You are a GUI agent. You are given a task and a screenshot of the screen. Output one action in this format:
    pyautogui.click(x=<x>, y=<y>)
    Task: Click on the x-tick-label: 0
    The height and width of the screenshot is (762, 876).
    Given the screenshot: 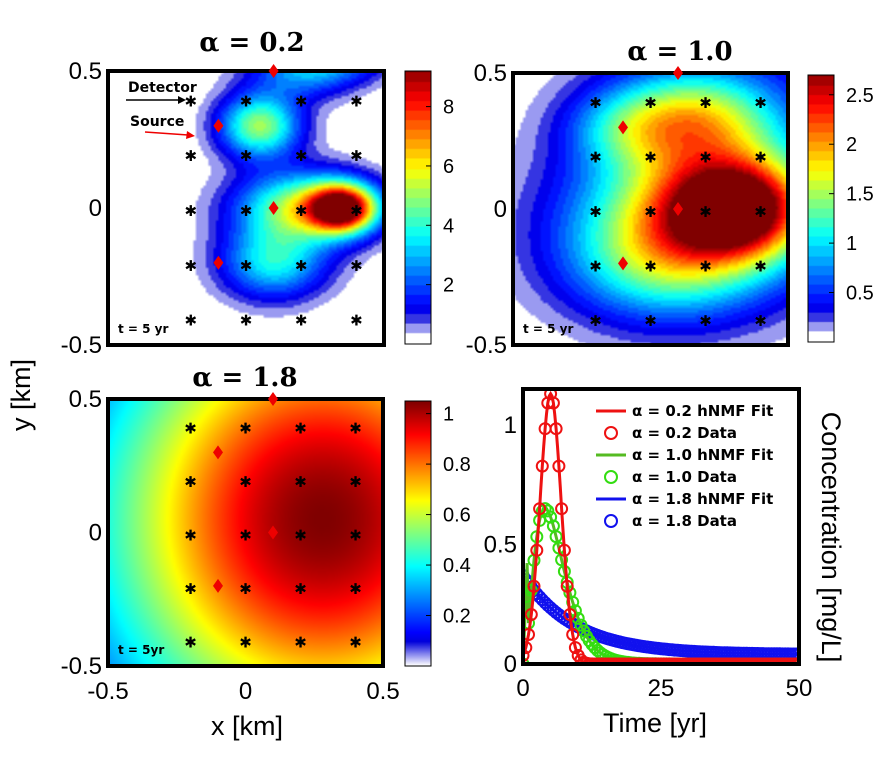 What is the action you would take?
    pyautogui.click(x=522, y=688)
    